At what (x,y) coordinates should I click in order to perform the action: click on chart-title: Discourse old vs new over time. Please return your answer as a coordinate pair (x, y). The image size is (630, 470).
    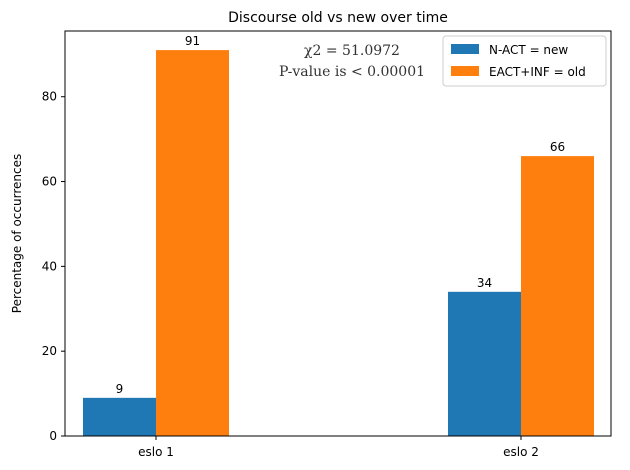
    Looking at the image, I should click on (338, 18).